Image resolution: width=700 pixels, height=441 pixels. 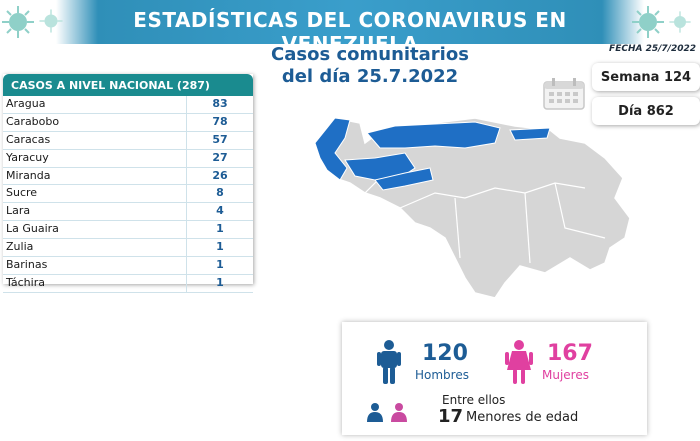 I want to click on woman-icon, so click(x=519, y=362).